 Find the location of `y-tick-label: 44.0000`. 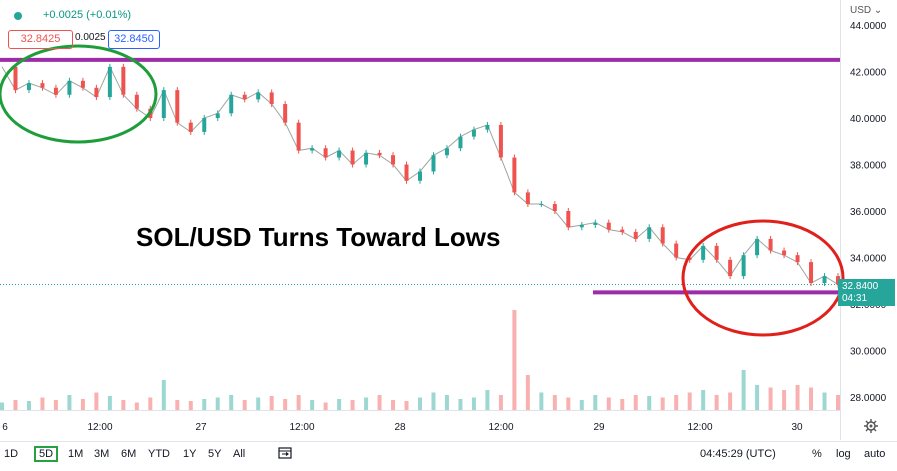

y-tick-label: 44.0000 is located at coordinates (868, 26).